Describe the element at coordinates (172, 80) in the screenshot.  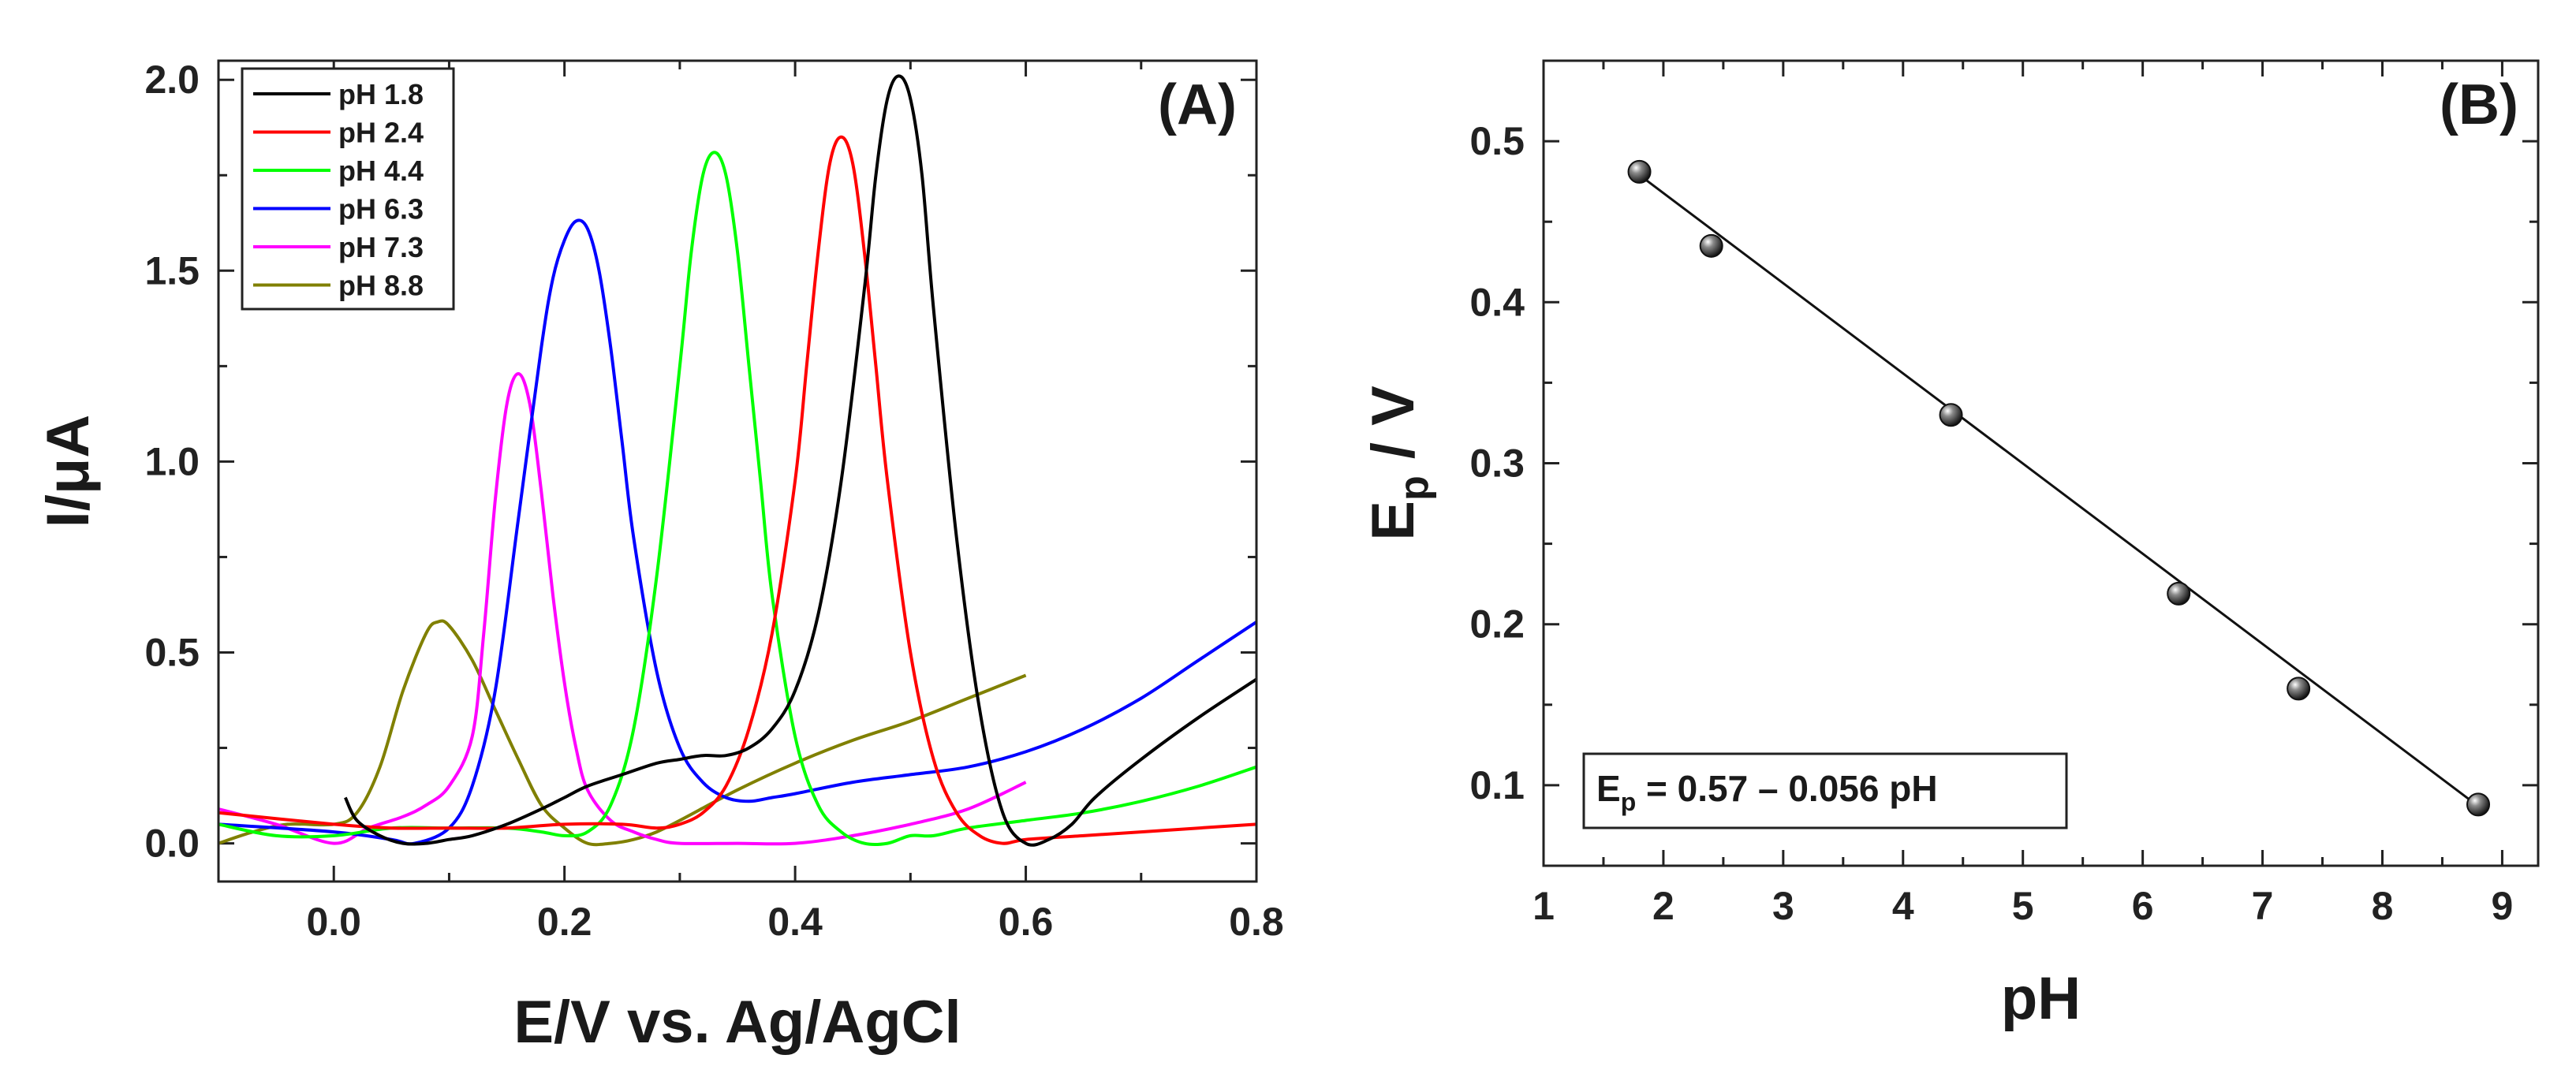
I see `y-tick-label: 2.0` at that location.